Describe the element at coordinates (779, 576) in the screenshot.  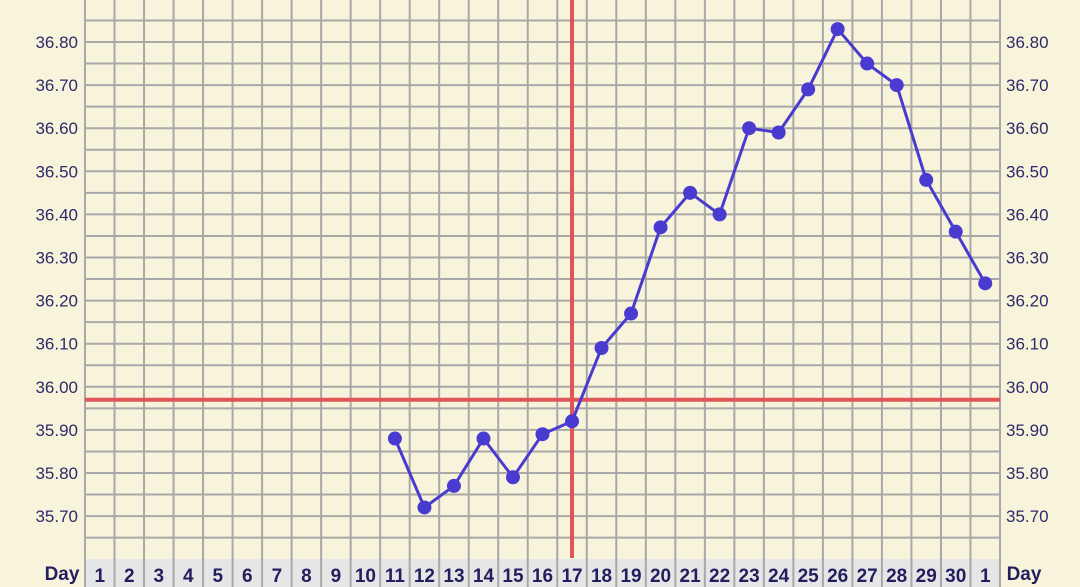
I see `x-tick-label: 24` at that location.